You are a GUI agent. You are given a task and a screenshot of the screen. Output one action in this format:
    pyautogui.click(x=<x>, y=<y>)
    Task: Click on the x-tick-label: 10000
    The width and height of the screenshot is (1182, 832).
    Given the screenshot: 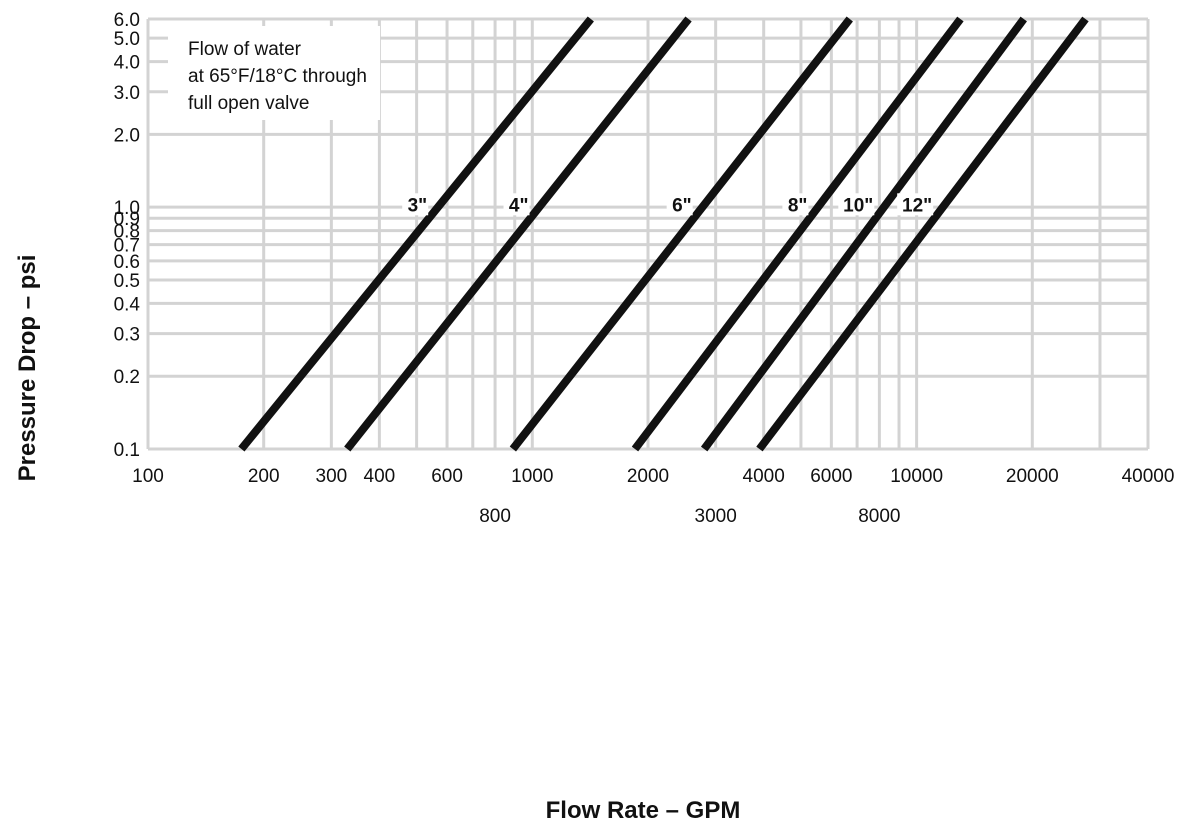 What is the action you would take?
    pyautogui.click(x=916, y=476)
    